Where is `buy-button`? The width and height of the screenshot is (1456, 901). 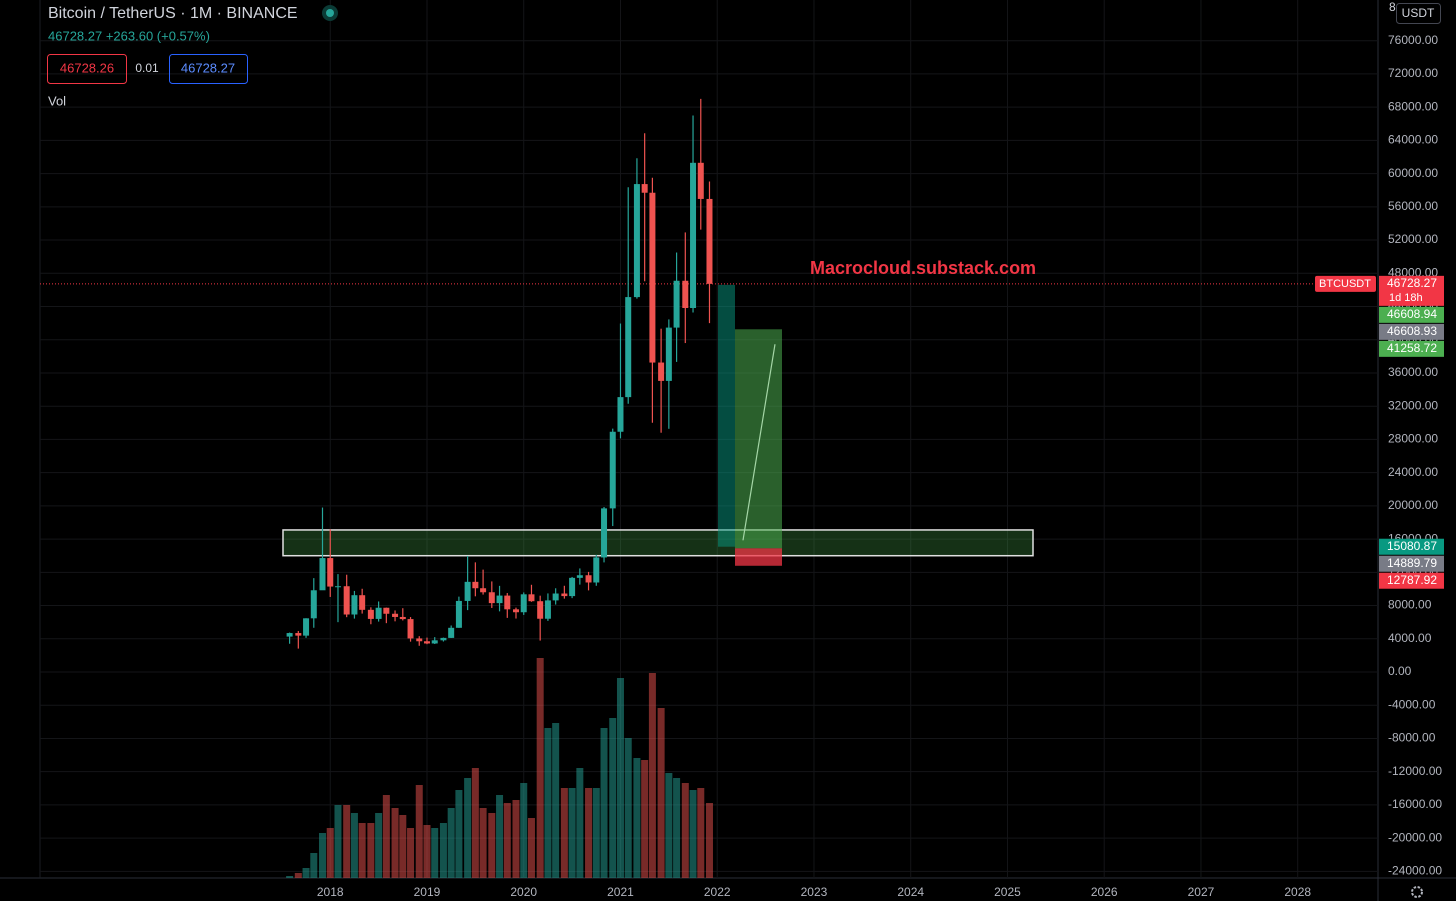
buy-button is located at coordinates (208, 69).